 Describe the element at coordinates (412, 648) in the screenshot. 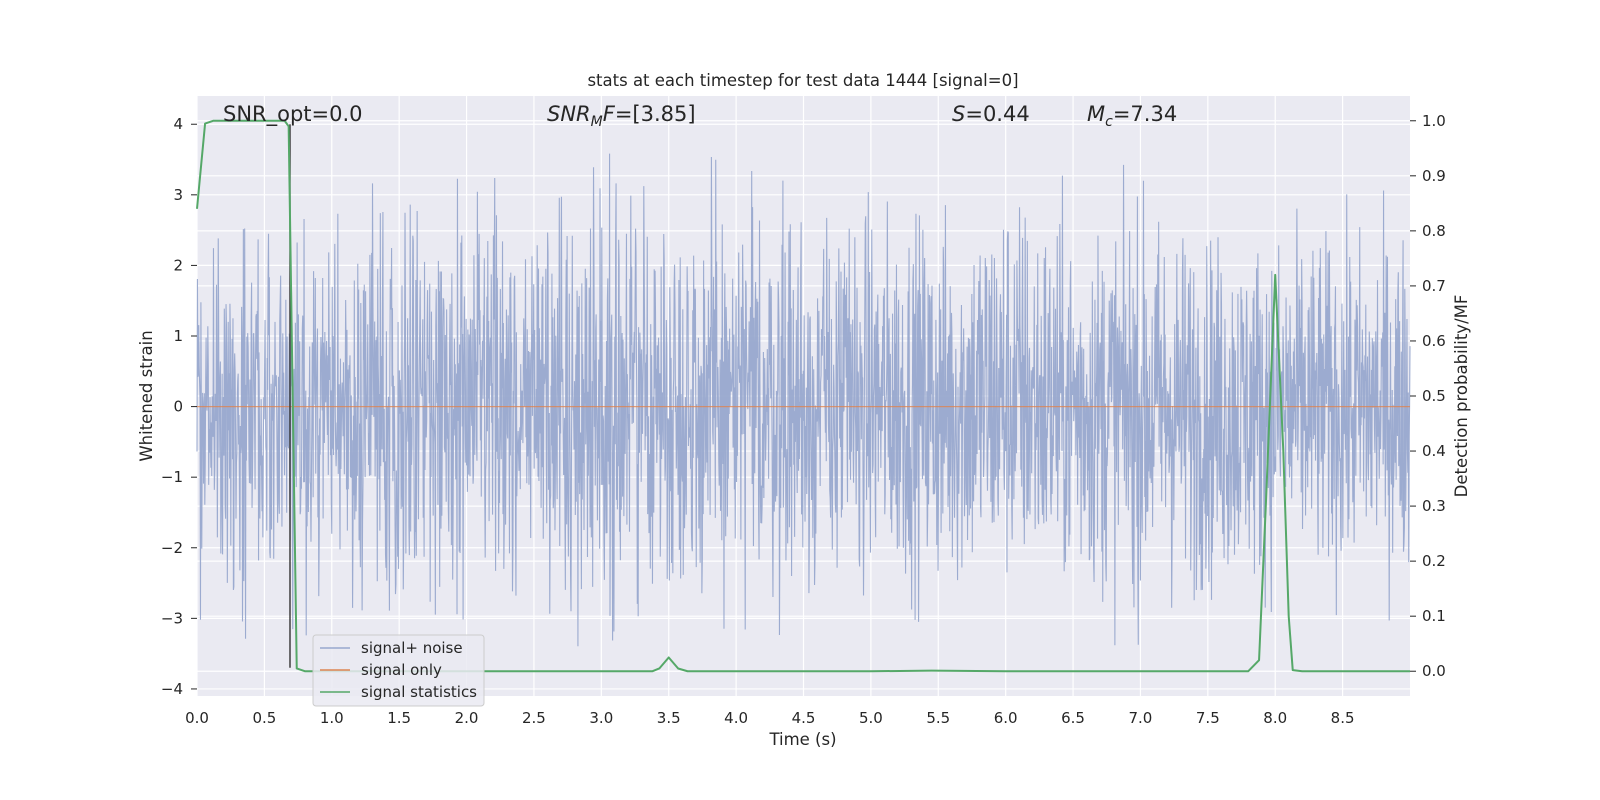

I see `legend-label-signal-noise: signal+ noise` at that location.